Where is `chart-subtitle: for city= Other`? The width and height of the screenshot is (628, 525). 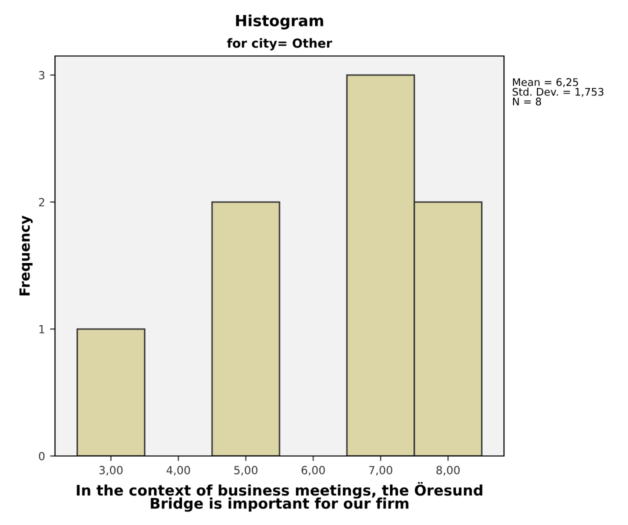 chart-subtitle: for city= Other is located at coordinates (279, 44).